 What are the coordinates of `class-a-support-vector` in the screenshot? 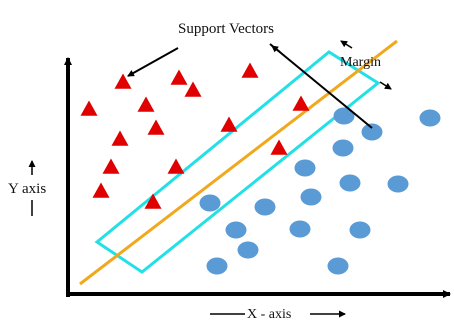 It's located at (301, 103).